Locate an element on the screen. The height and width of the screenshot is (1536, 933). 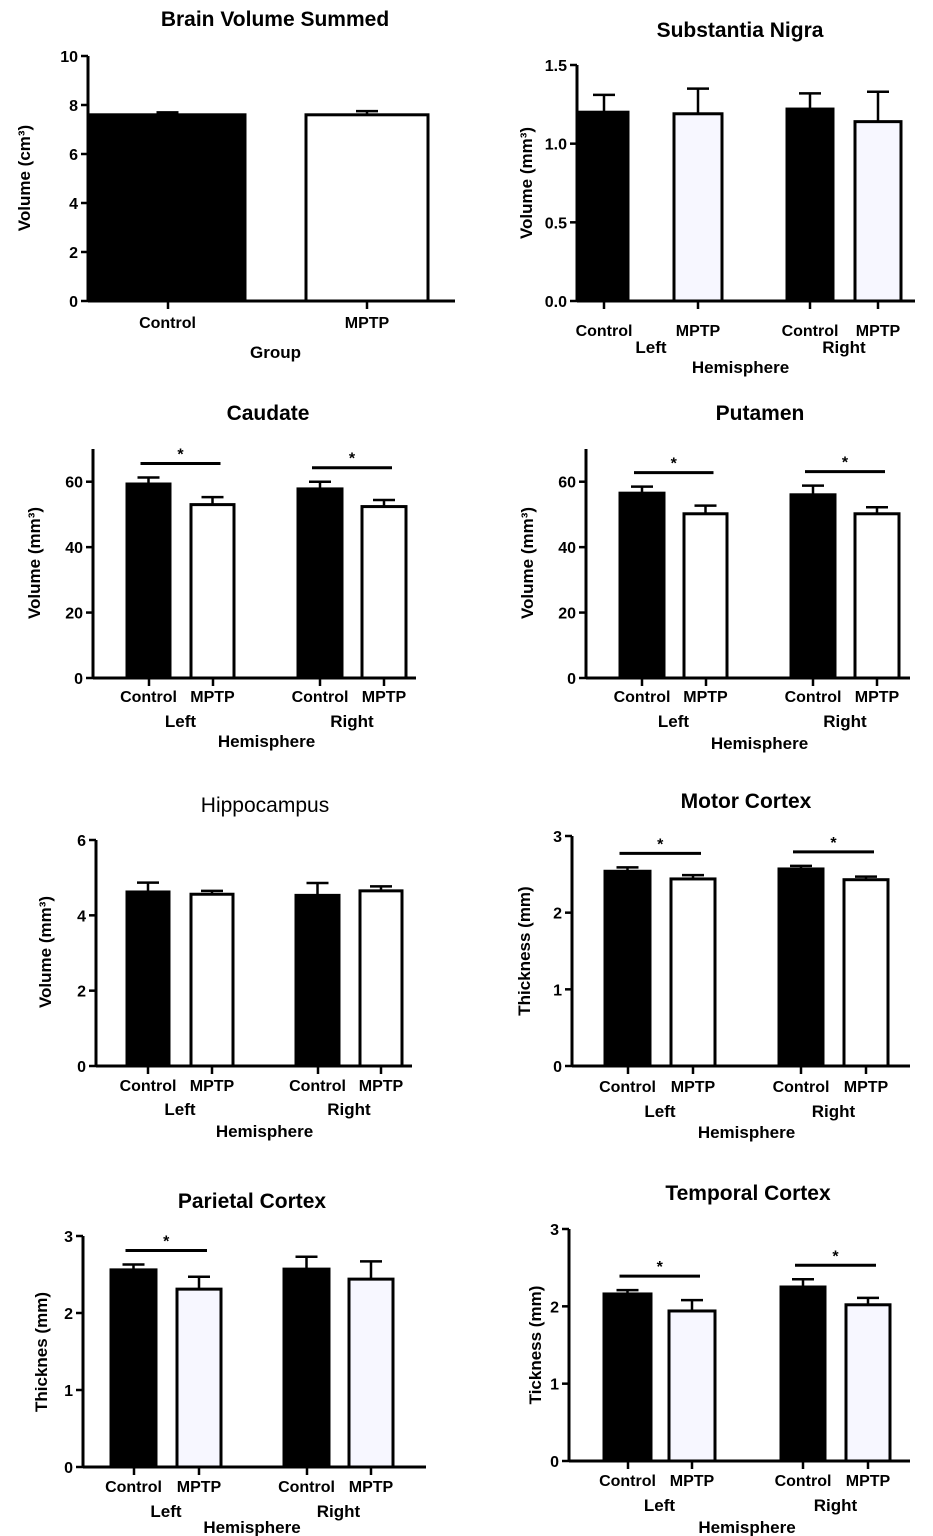
y-axis-title: Thickness (mm) is located at coordinates (524, 950).